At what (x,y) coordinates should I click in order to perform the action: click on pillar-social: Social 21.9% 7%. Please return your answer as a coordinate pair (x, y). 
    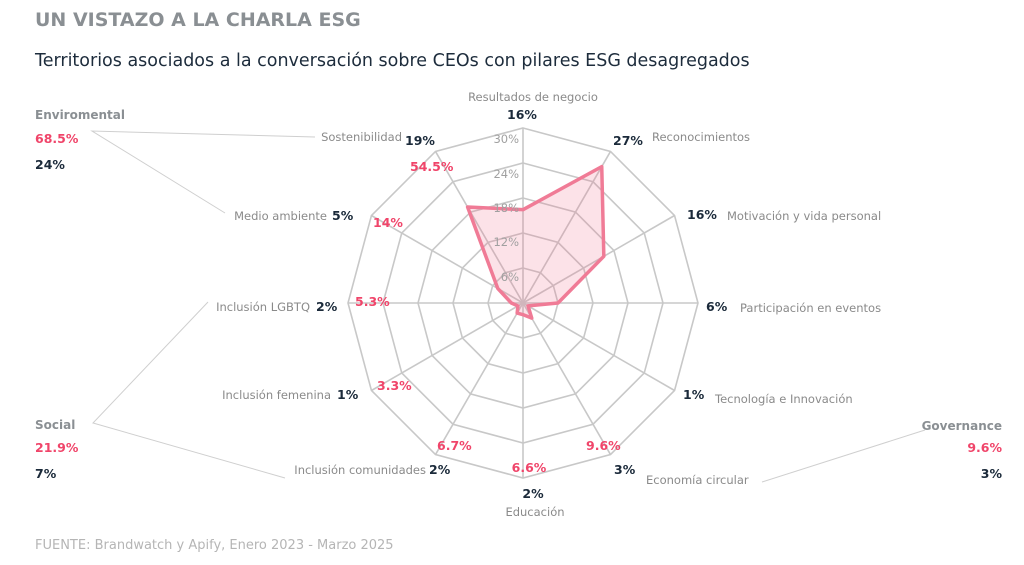
    Looking at the image, I should click on (57, 449).